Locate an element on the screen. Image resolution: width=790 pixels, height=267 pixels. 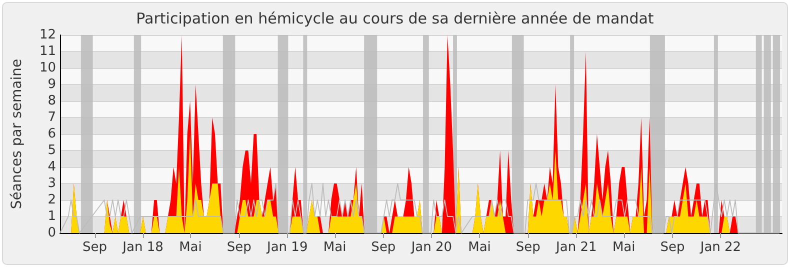
y-axis-title: Séances par semaine is located at coordinates (17, 134).